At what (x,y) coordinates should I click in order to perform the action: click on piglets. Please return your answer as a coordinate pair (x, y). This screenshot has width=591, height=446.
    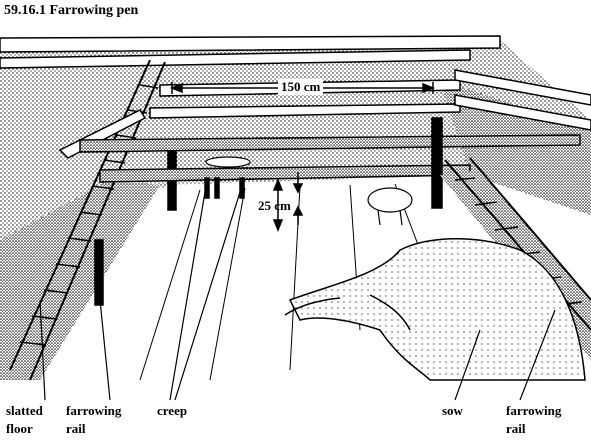
    Looking at the image, I should click on (309, 191).